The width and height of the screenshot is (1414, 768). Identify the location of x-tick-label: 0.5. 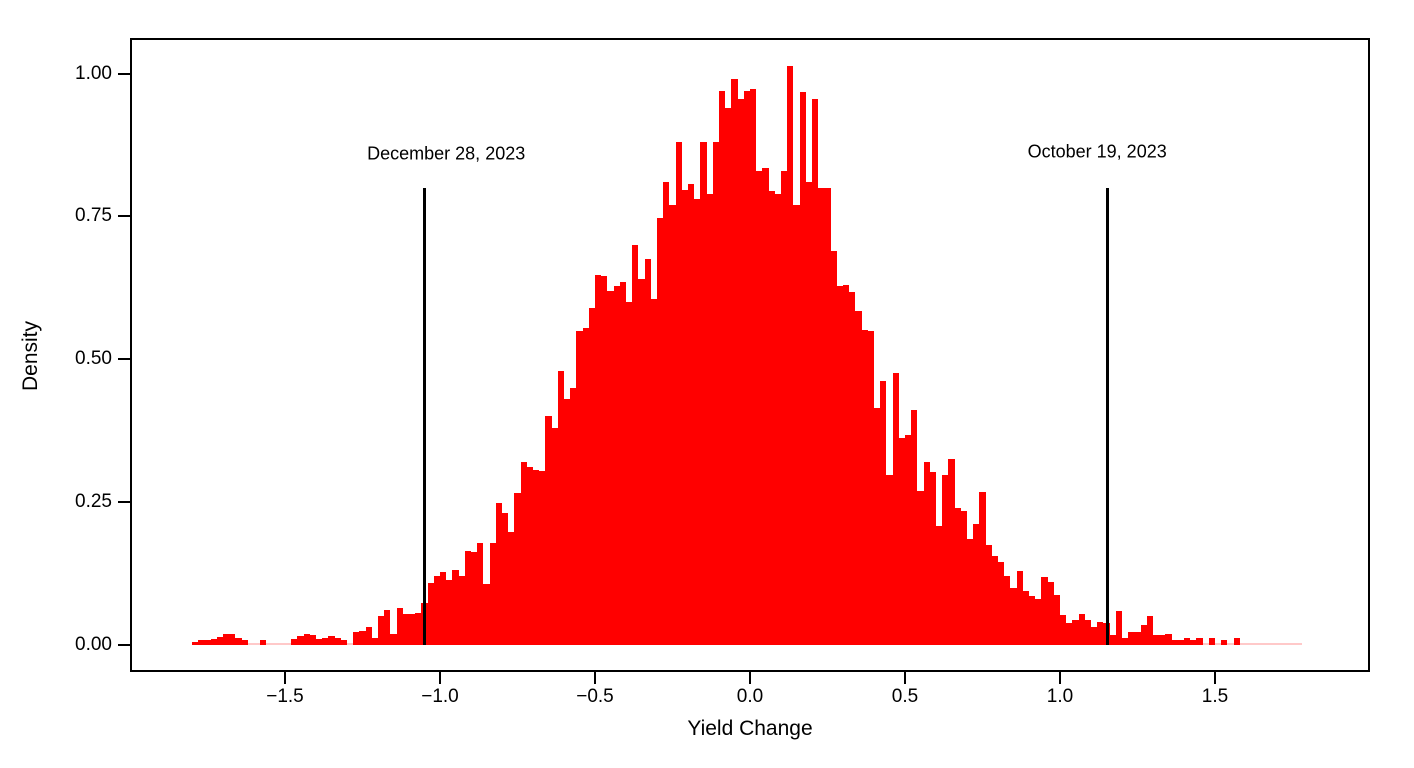
(905, 696).